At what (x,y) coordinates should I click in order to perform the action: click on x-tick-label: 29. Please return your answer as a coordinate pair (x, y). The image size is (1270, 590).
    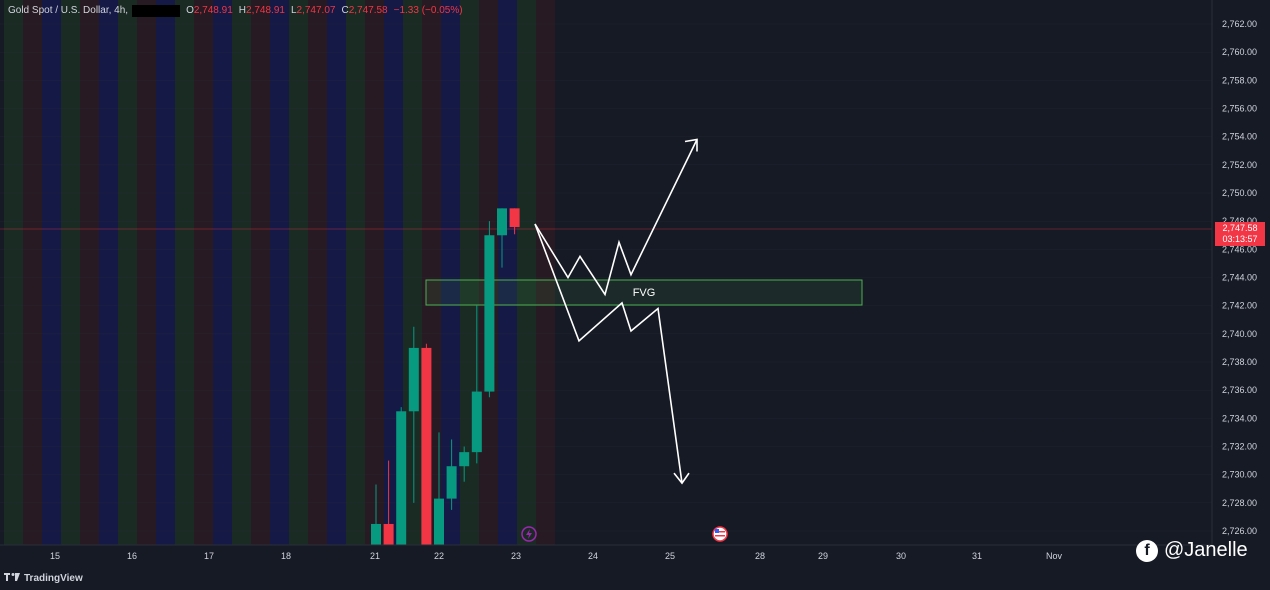
    Looking at the image, I should click on (823, 556).